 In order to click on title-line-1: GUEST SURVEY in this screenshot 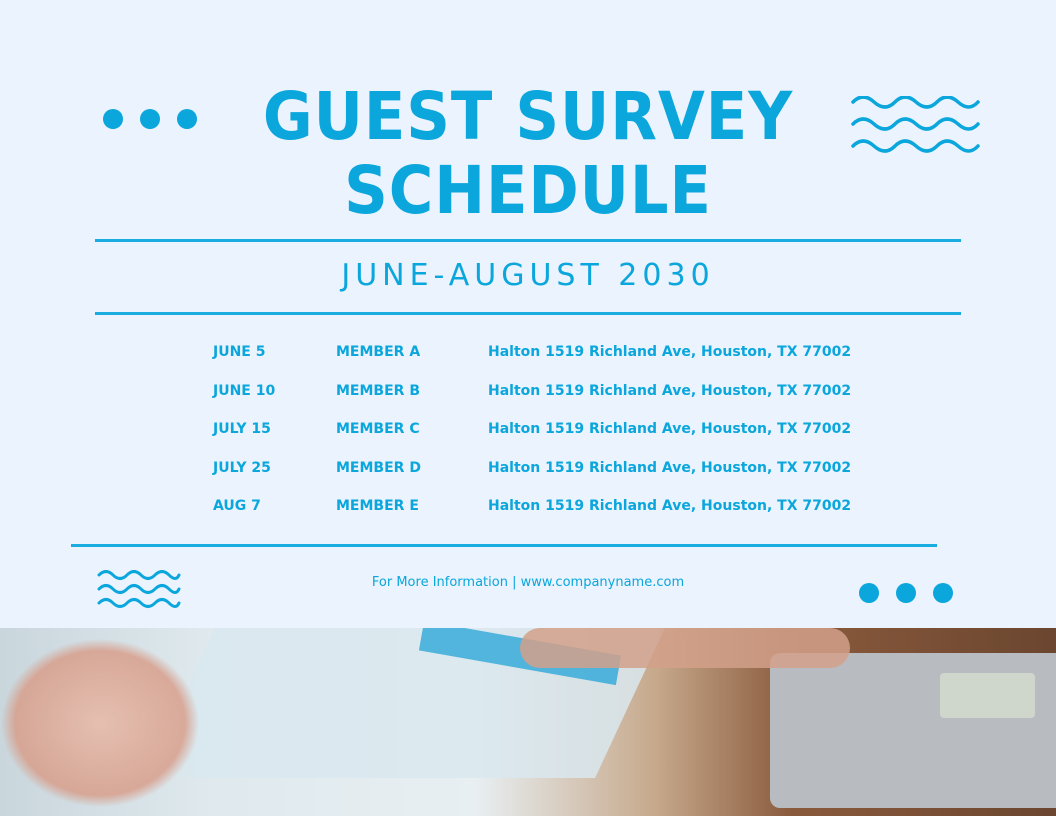, I will do `click(528, 116)`.